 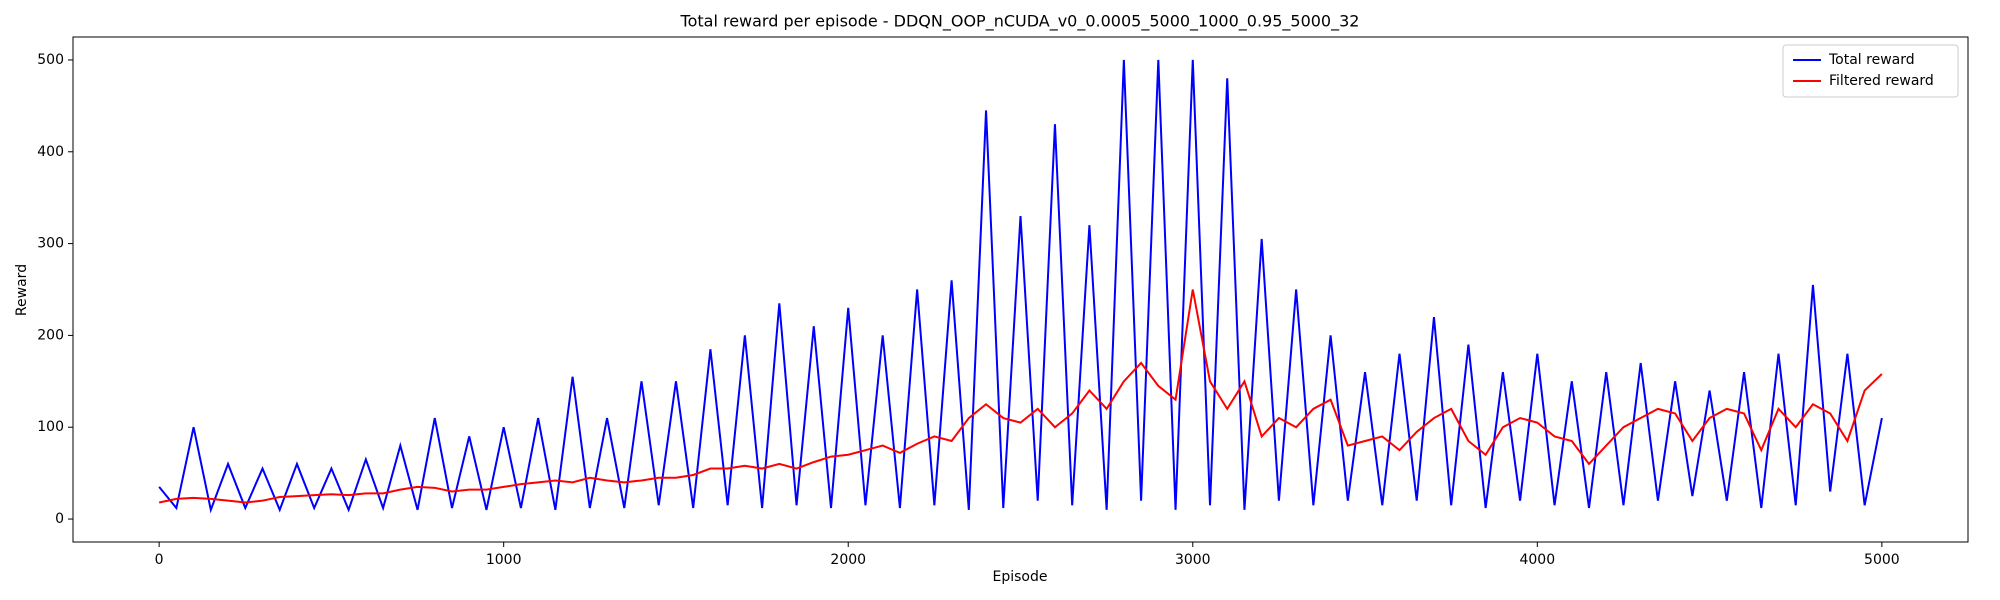 What do you see at coordinates (50, 427) in the screenshot?
I see `y-tick-label: 100` at bounding box center [50, 427].